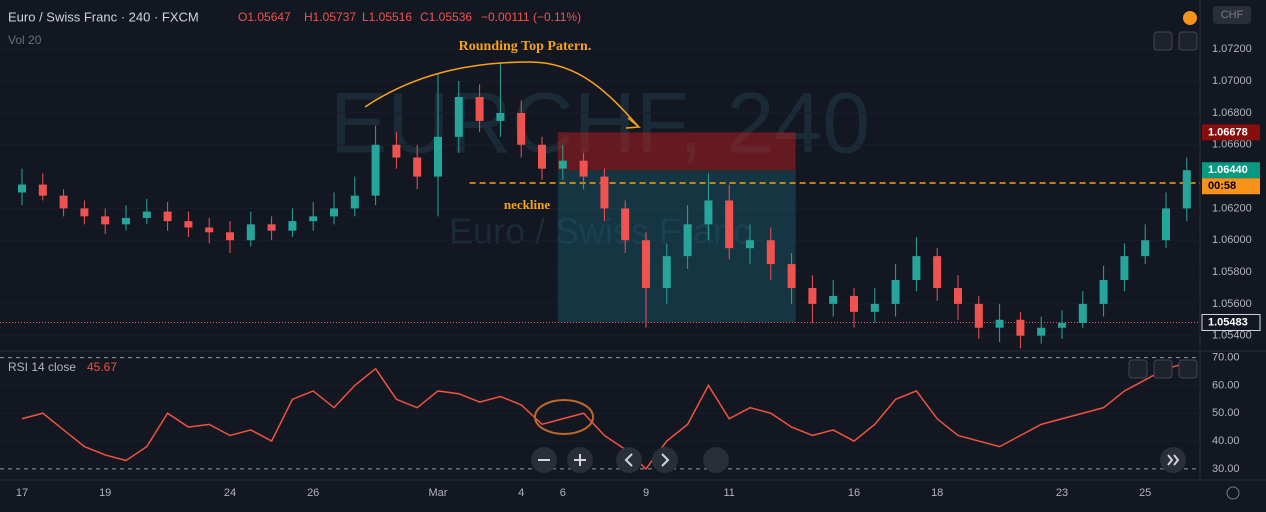  What do you see at coordinates (501, 94) in the screenshot?
I see `rounding-arrow` at bounding box center [501, 94].